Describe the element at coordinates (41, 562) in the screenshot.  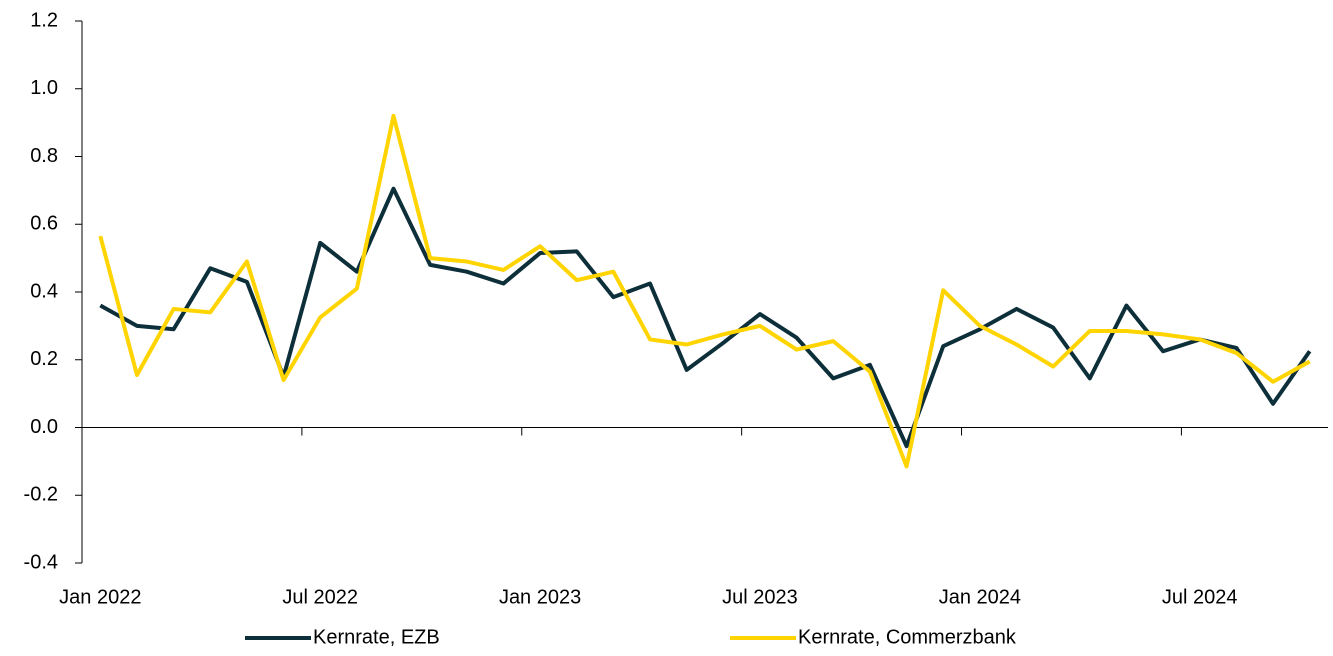
I see `y-tick-label: -0.4` at that location.